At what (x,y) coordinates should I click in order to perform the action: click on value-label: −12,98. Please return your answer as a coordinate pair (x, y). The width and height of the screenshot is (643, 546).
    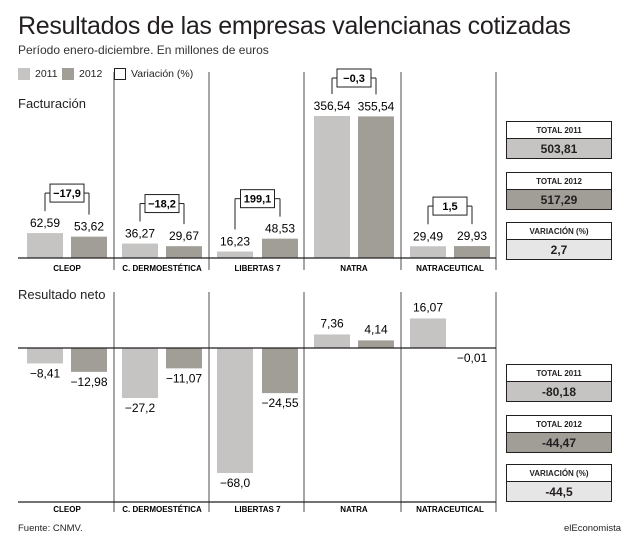
    Looking at the image, I should click on (88, 382).